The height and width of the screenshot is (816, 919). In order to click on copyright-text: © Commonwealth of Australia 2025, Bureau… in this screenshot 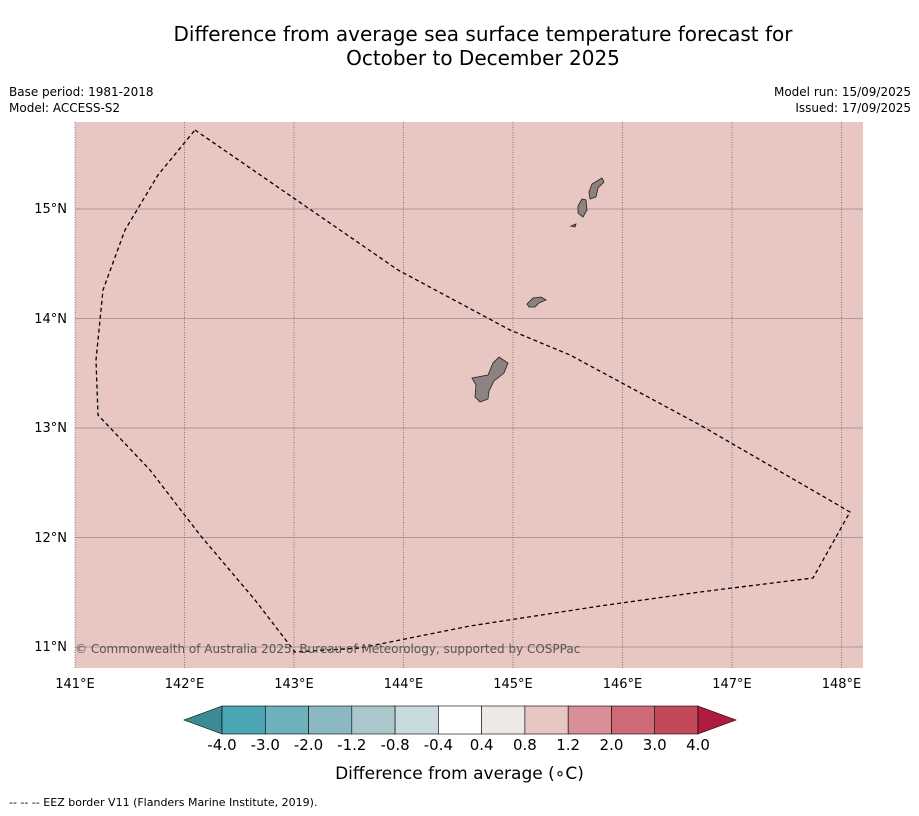, I will do `click(327, 649)`.